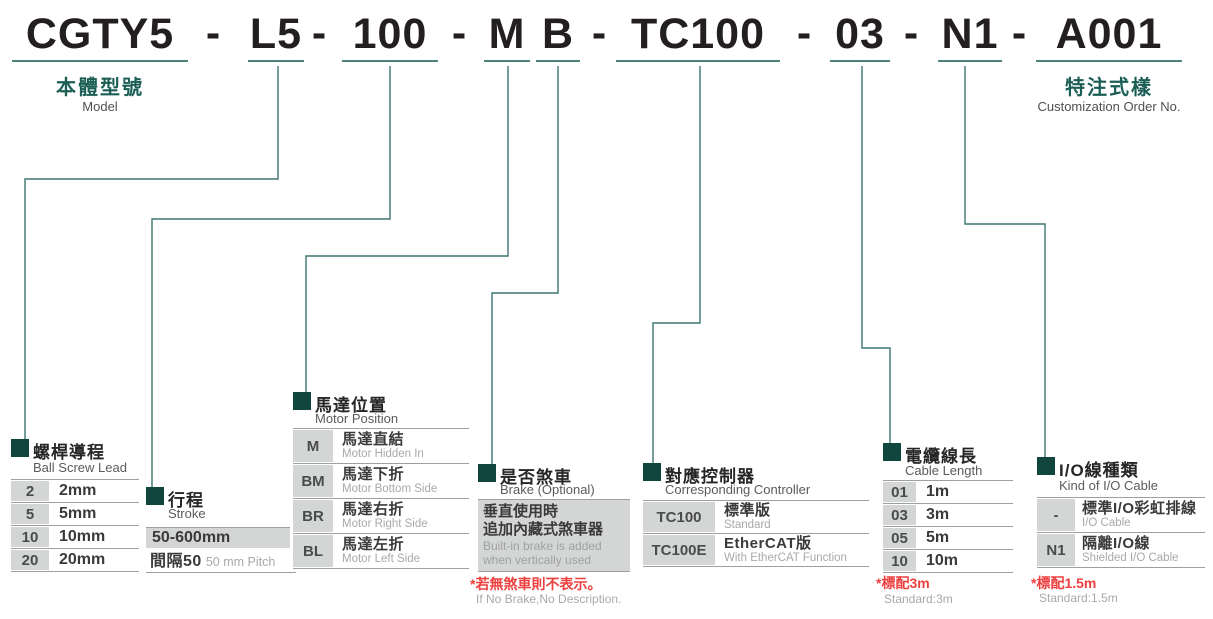  I want to click on model-label-zh: 本體型號, so click(100, 88).